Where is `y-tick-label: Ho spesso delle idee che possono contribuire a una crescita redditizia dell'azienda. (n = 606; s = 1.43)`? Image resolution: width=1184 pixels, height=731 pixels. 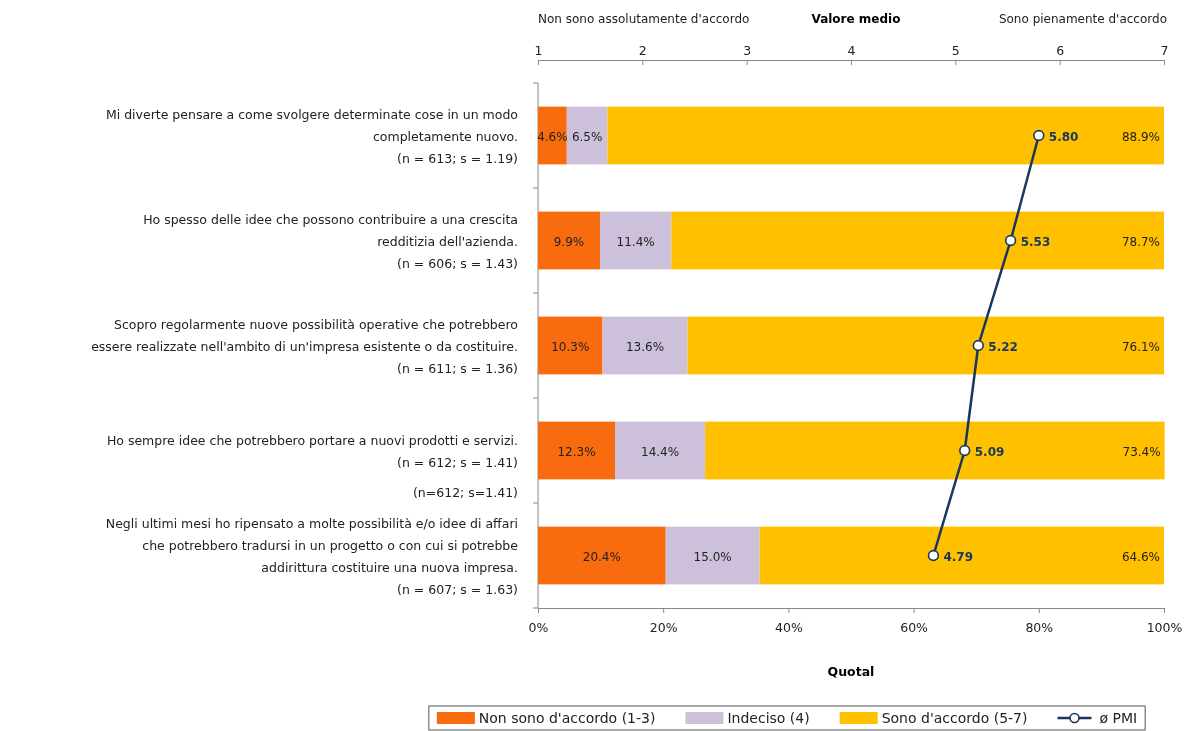 y-tick-label: Ho spesso delle idee che possono contribuire a una crescita redditizia dell'azienda. (n = 606; s = 1.43) is located at coordinates (330, 241).